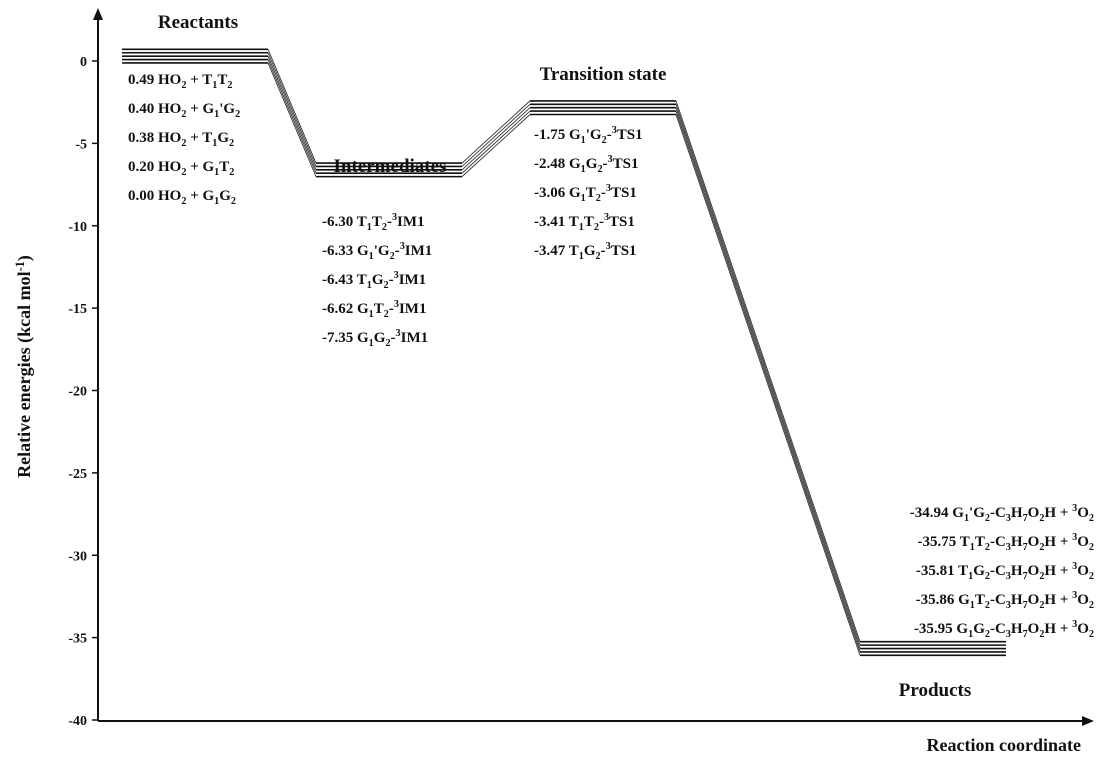 Image resolution: width=1100 pixels, height=761 pixels. What do you see at coordinates (377, 251) in the screenshot?
I see `intermediates-level-label: -6.33 G1'G2-3IM1` at bounding box center [377, 251].